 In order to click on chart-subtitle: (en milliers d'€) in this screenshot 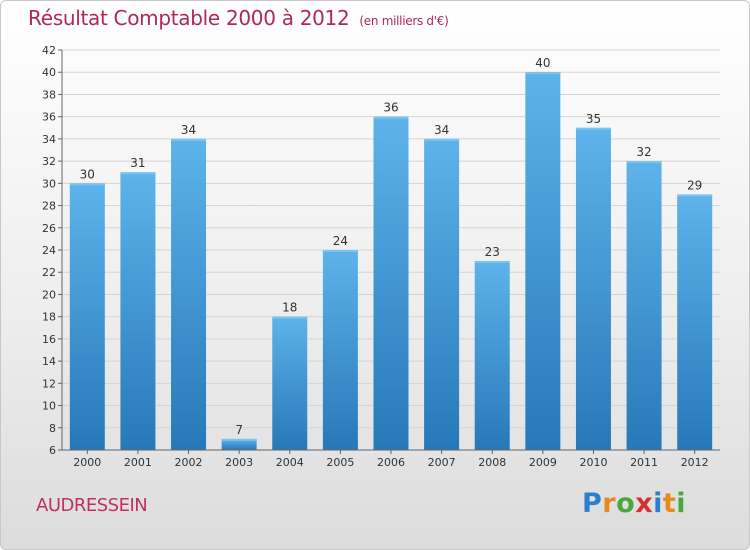, I will do `click(404, 21)`.